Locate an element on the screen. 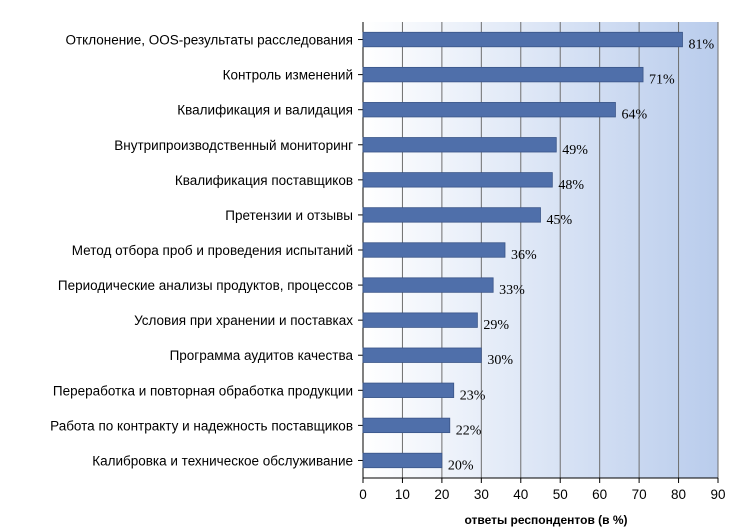 The width and height of the screenshot is (742, 529). category-label: Отклонение, OOS-результаты расследования is located at coordinates (209, 40).